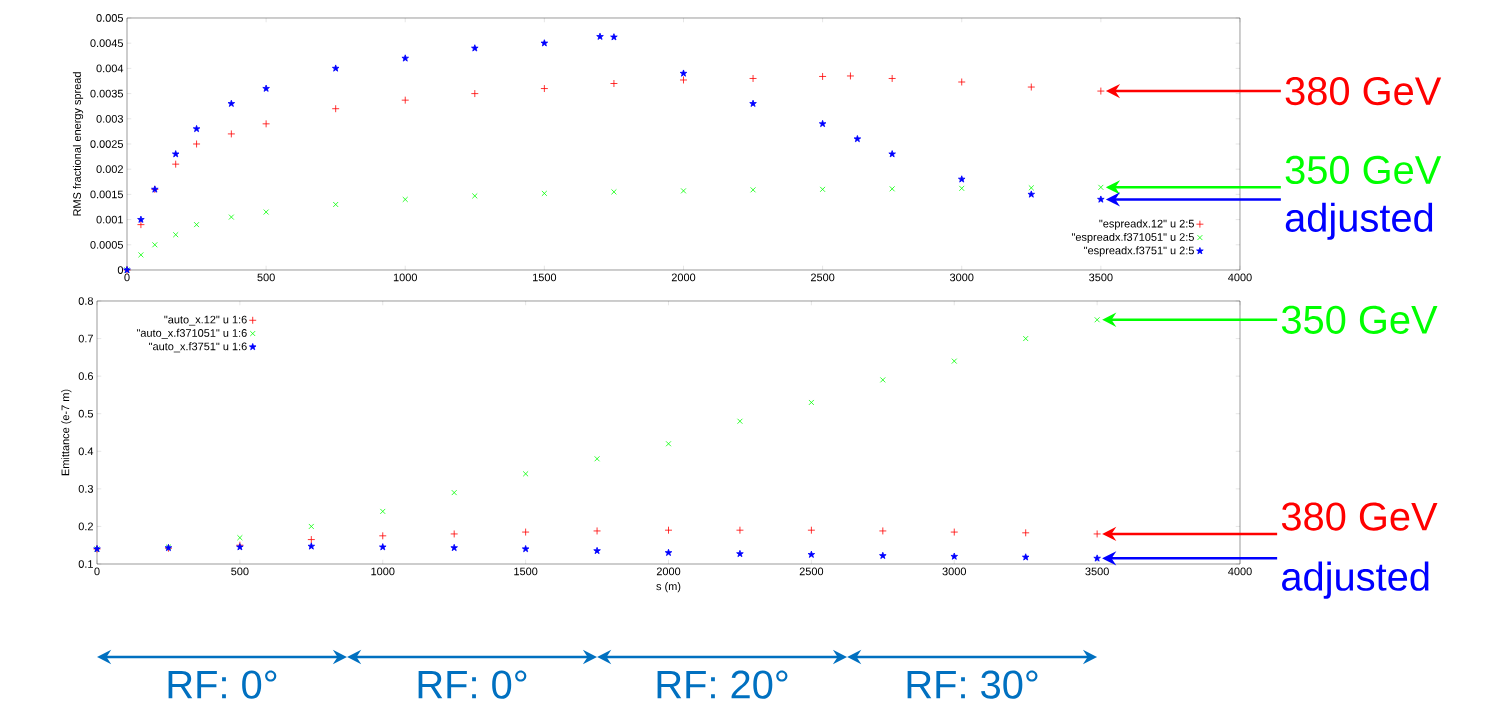 The width and height of the screenshot is (1501, 721). I want to click on y-tick-label: 0.0005, so click(107, 244).